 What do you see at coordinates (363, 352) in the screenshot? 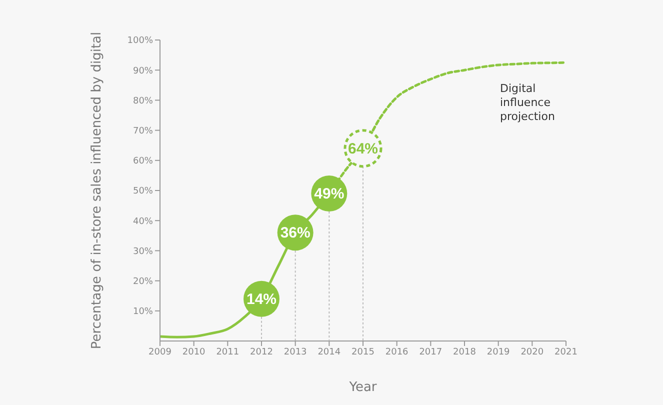
I see `x-tick-label: 2015` at bounding box center [363, 352].